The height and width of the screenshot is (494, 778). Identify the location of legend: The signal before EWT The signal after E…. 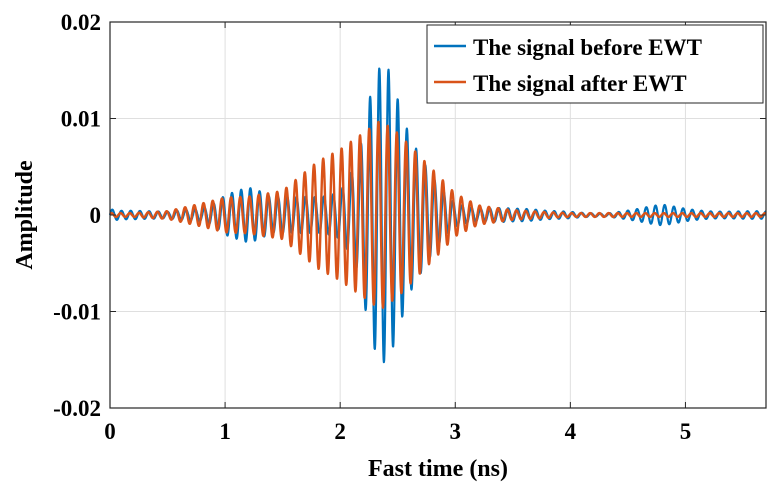
(595, 64).